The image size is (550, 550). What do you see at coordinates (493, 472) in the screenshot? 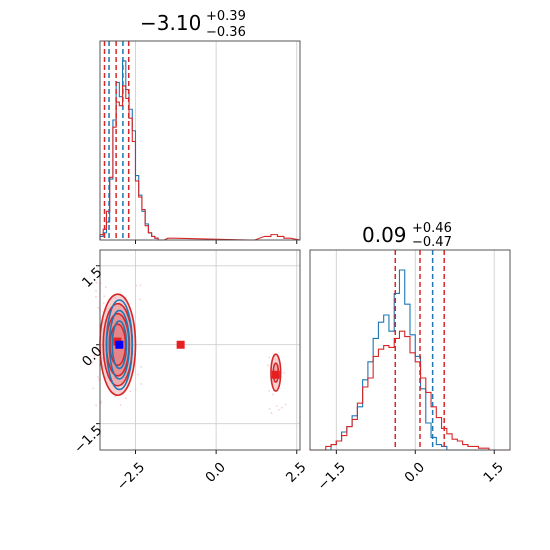
I see `hist2-xtick-label-2: 1.5` at bounding box center [493, 472].